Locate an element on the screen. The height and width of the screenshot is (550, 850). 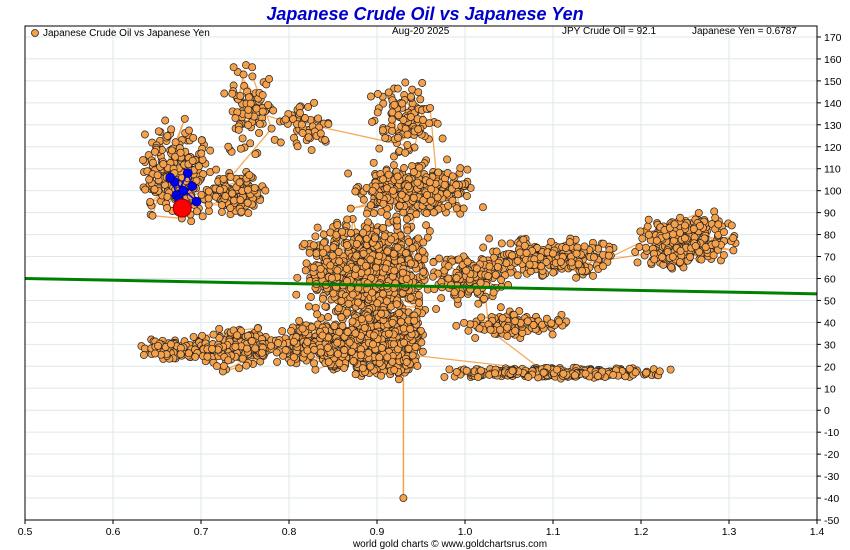
legend-label: Japanese Crude Oil vs Japanese Yen is located at coordinates (126, 33).